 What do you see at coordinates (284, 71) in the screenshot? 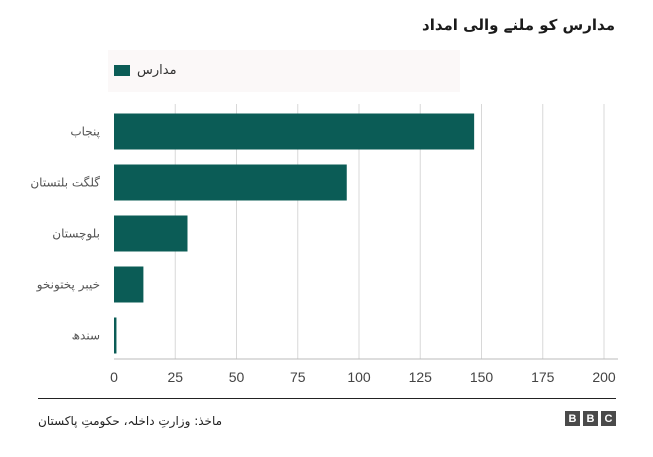
I see `legend-band` at bounding box center [284, 71].